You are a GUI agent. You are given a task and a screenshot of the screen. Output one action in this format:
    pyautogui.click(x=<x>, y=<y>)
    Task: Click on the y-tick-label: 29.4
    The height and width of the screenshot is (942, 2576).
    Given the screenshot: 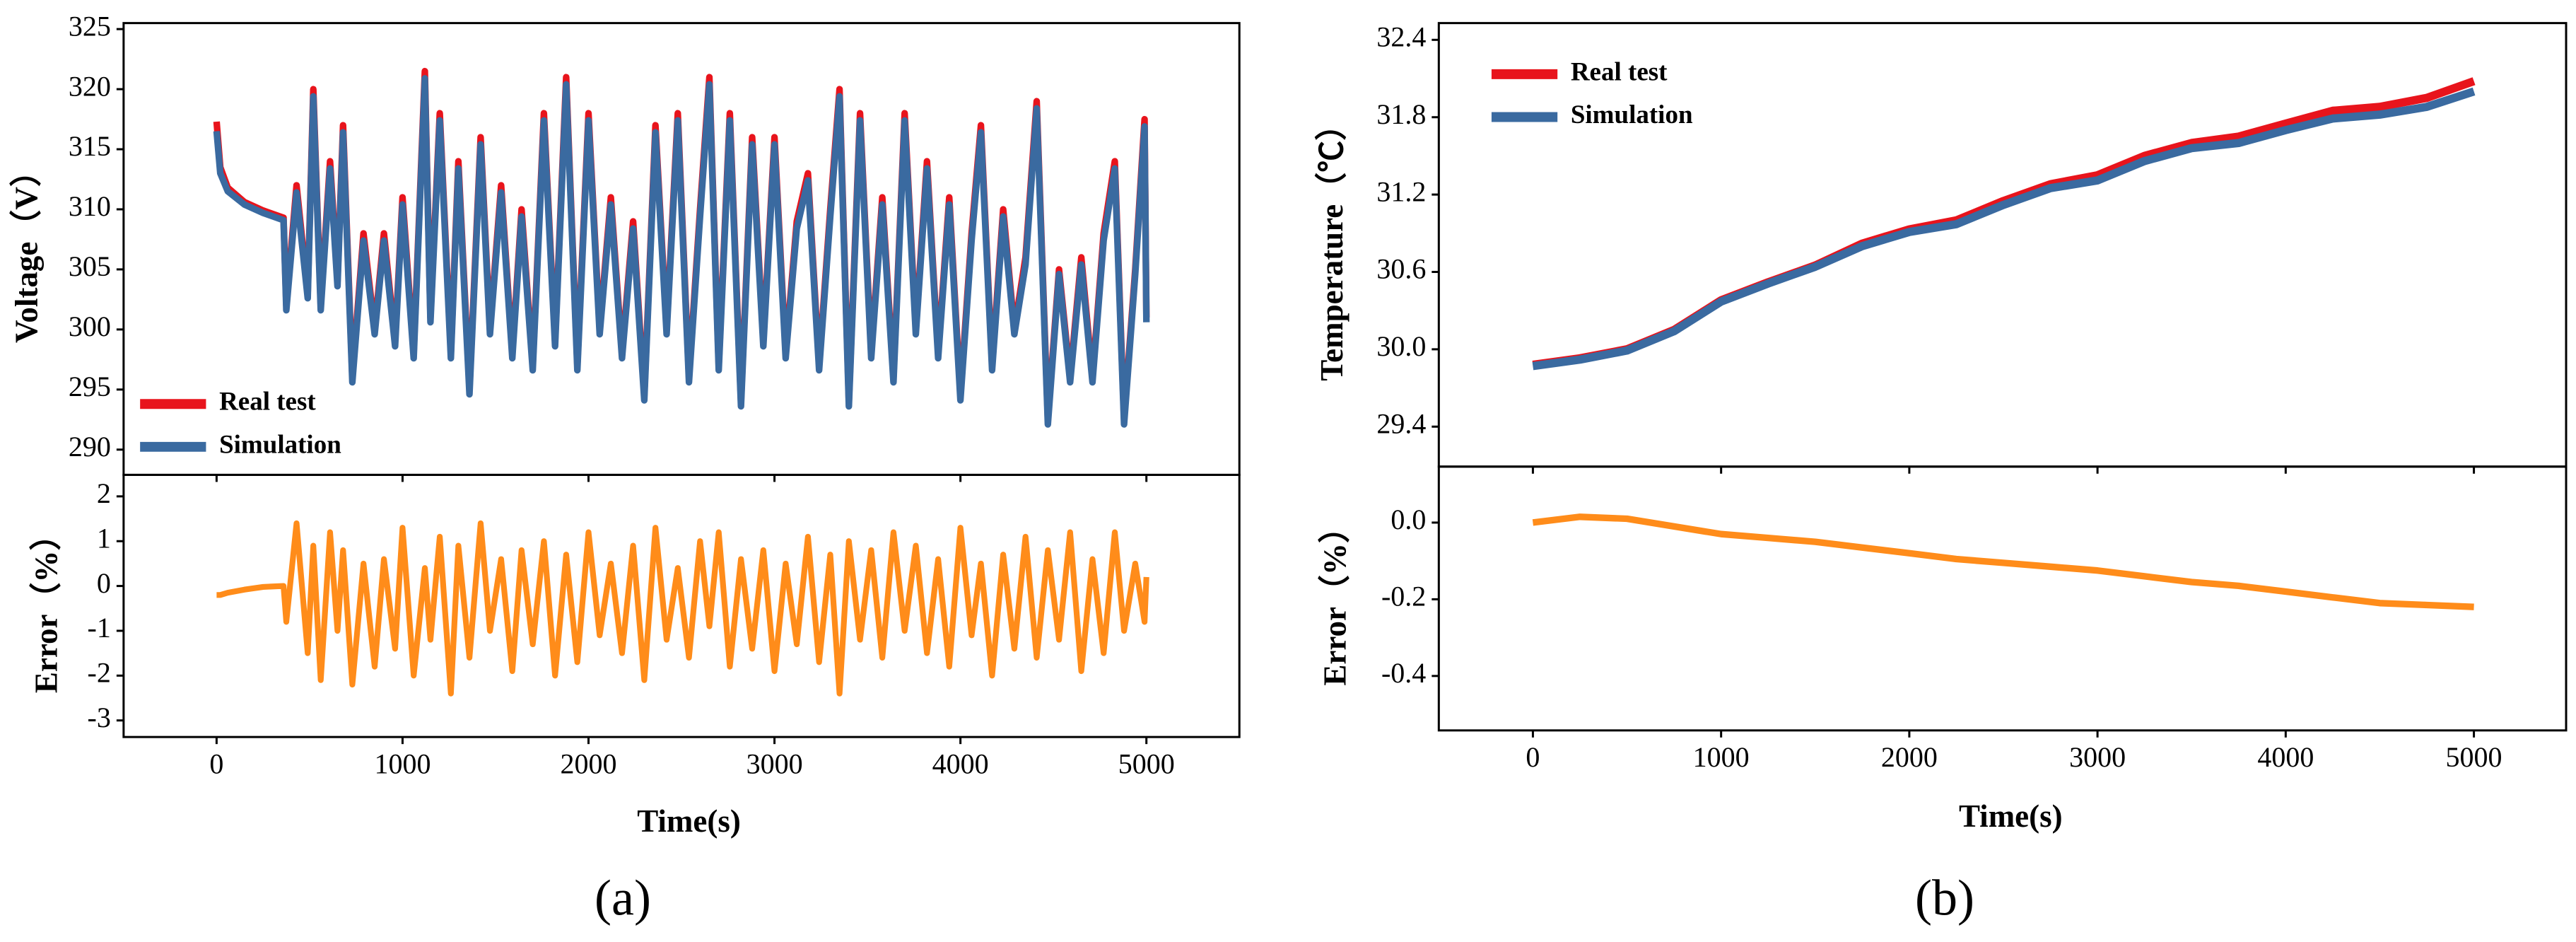 What is the action you would take?
    pyautogui.click(x=1401, y=423)
    